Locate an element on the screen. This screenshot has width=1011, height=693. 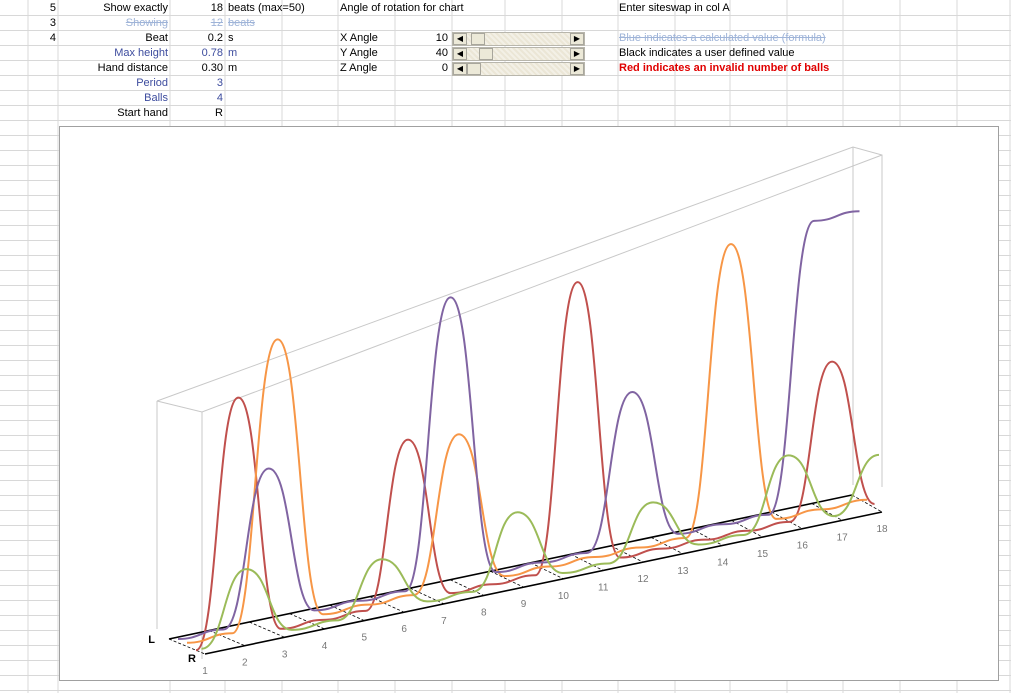
max-height-unit: m is located at coordinates (233, 53).